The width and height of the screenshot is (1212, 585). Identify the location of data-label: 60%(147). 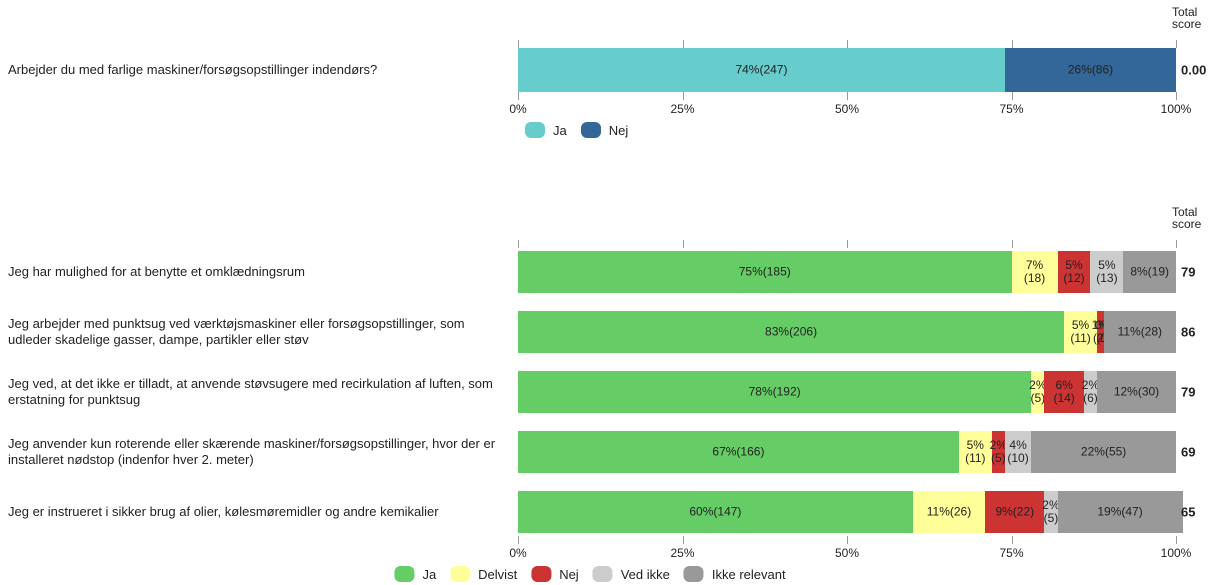
(715, 511).